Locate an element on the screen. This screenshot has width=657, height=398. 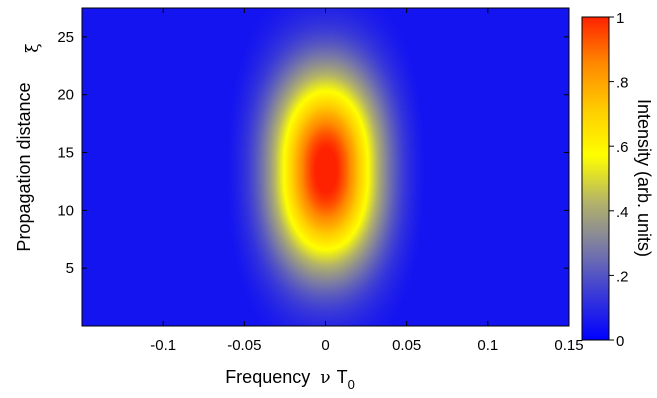
y-tick-label: 25 is located at coordinates (65, 37).